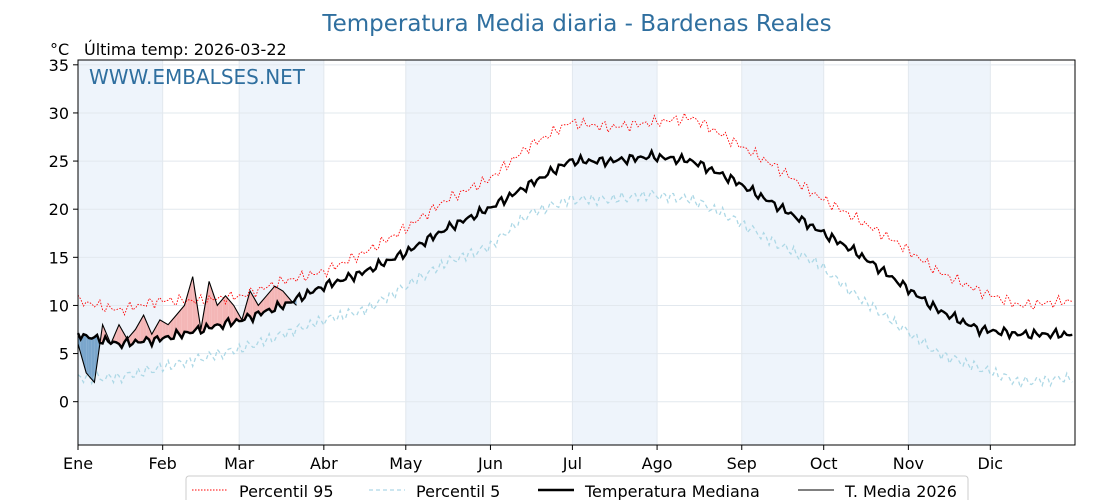  Describe the element at coordinates (949, 252) in the screenshot. I see `month-shade-nov` at that location.